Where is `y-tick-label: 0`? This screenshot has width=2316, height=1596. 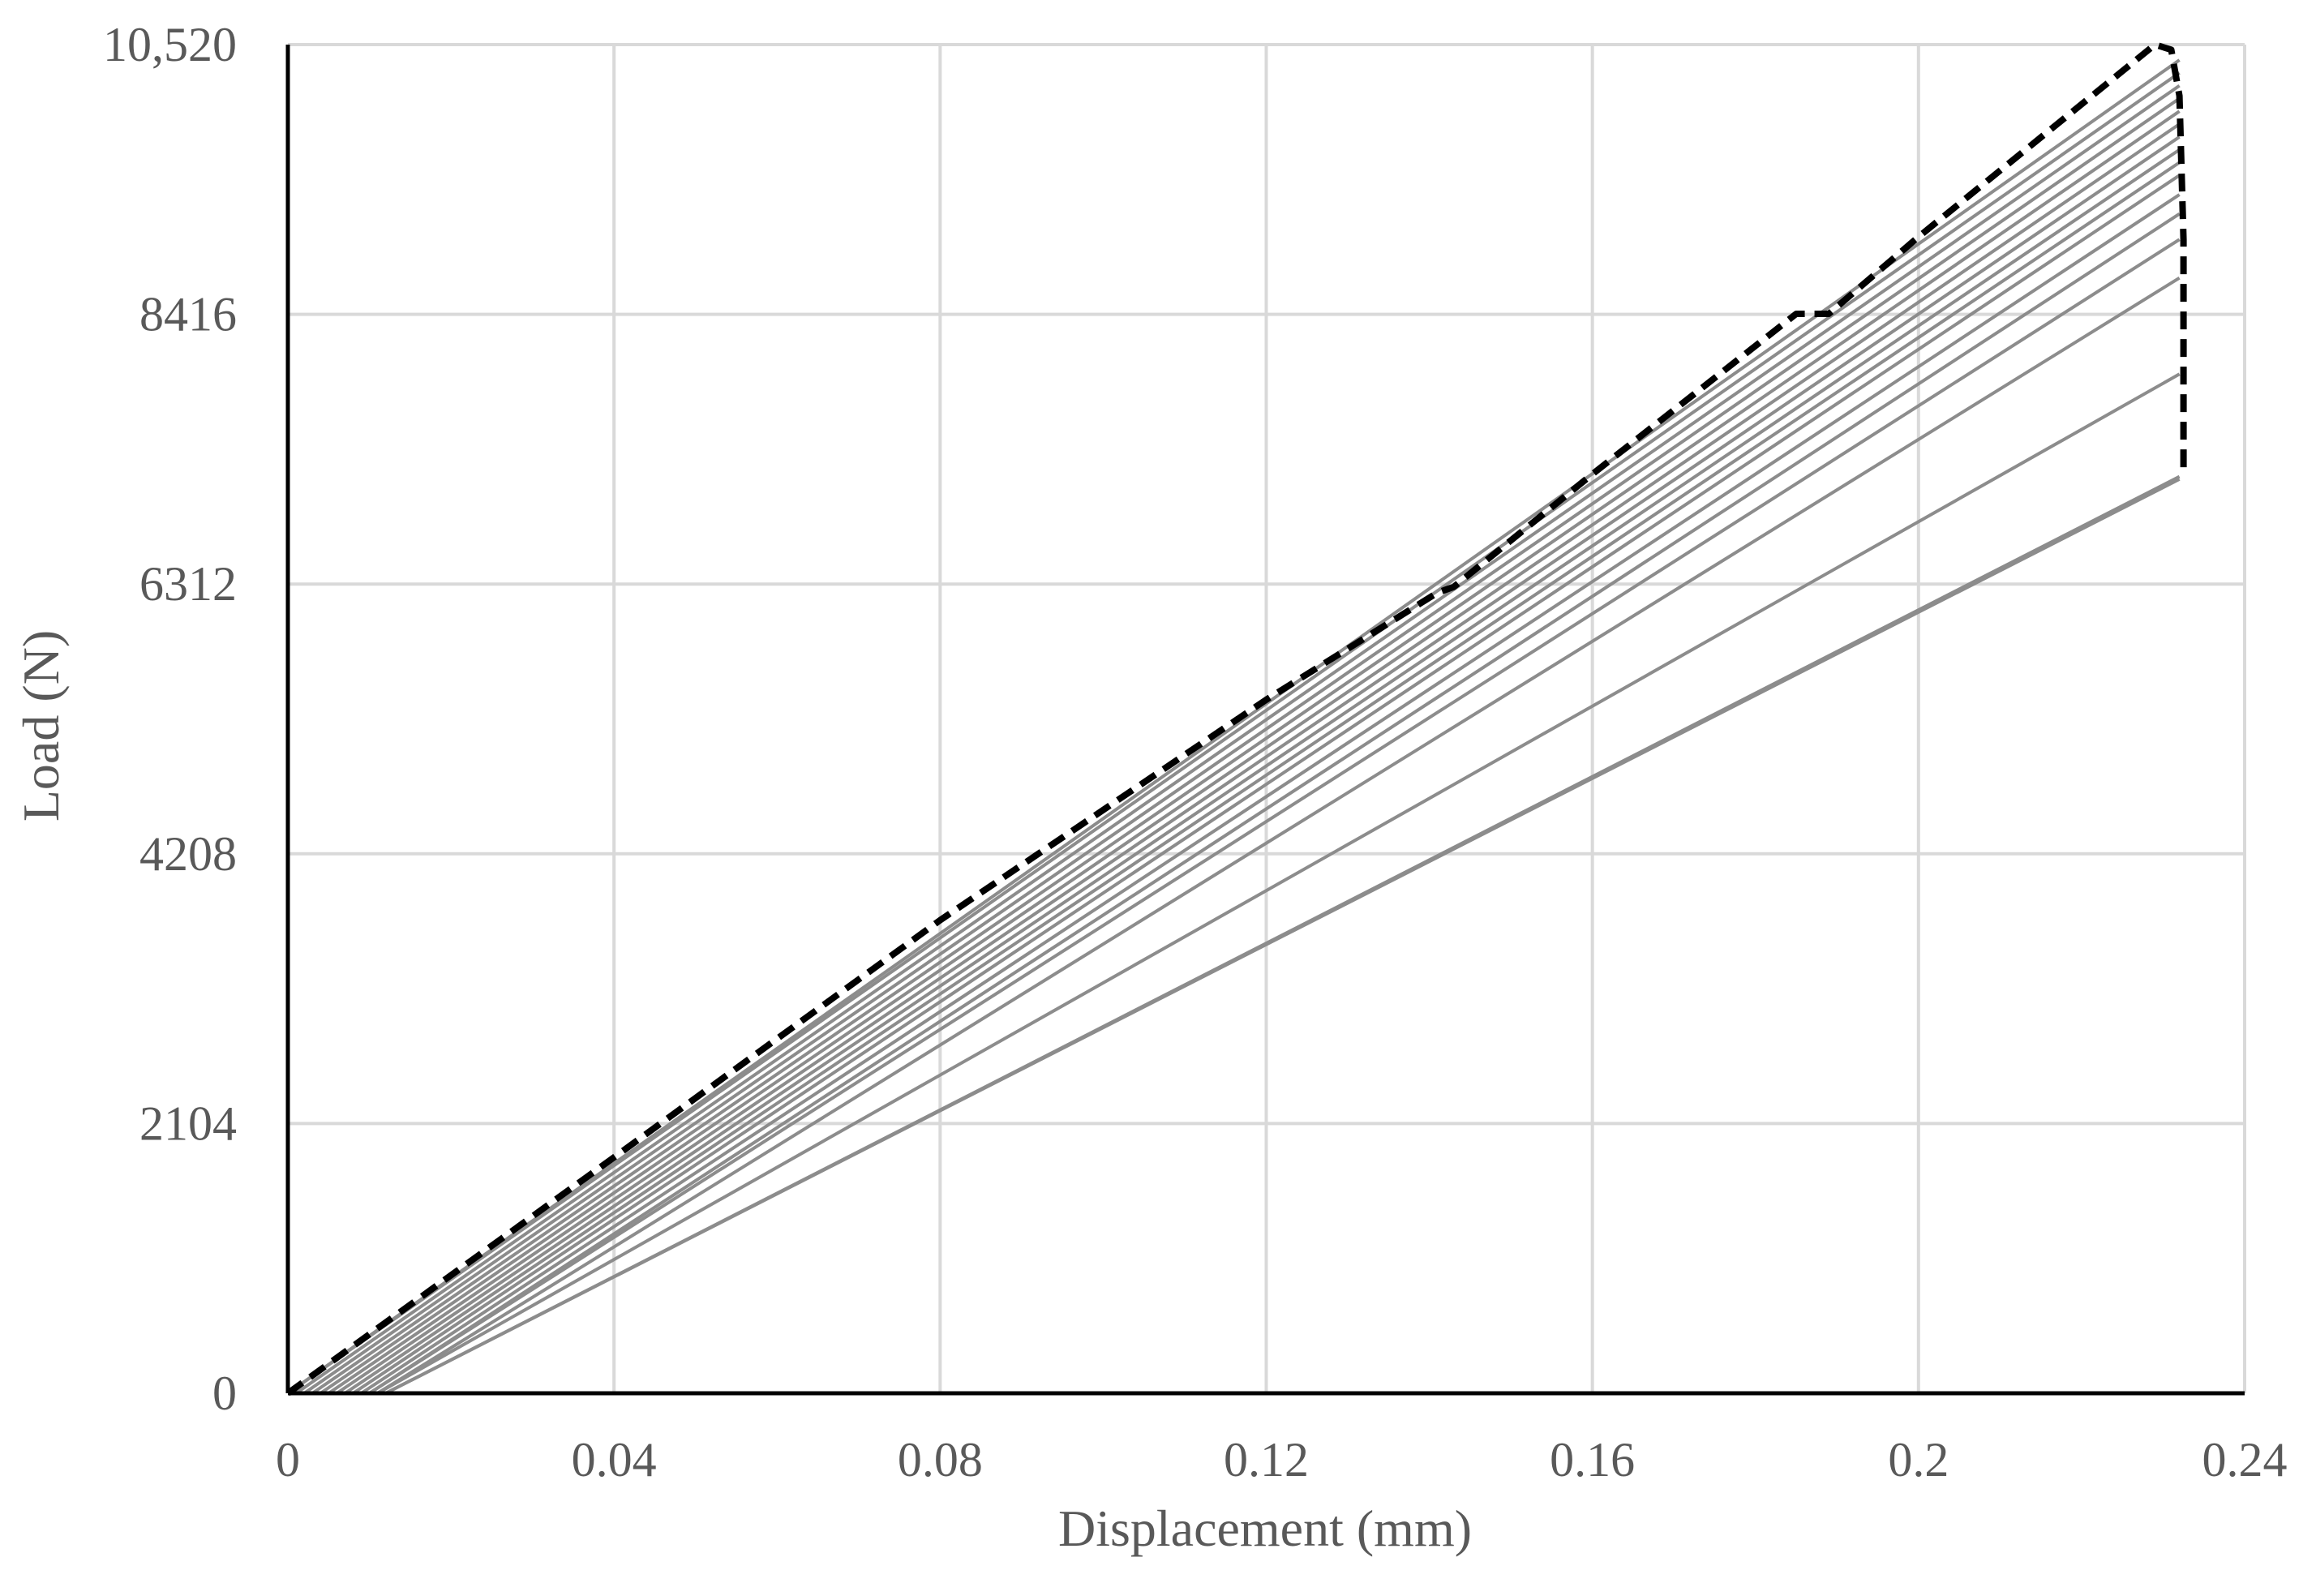 y-tick-label: 0 is located at coordinates (224, 1393).